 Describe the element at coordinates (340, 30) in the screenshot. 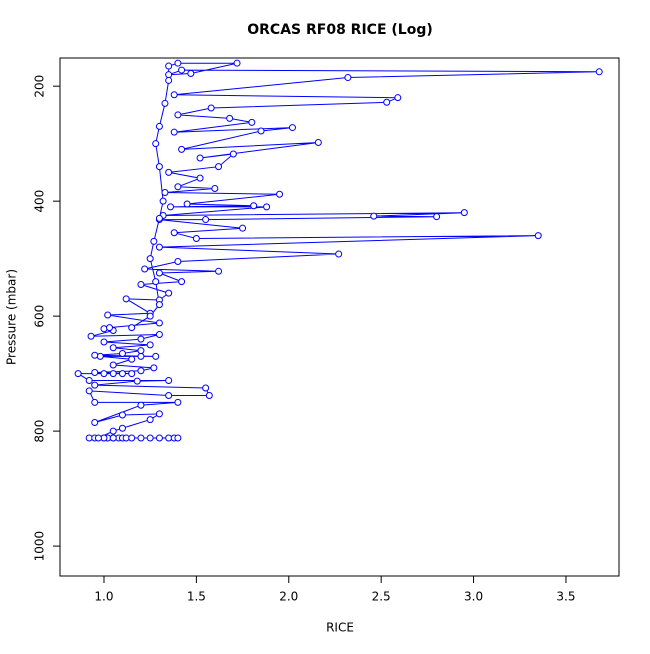

I see `chart-title: ORCAS RF08 RICE (Log)` at that location.